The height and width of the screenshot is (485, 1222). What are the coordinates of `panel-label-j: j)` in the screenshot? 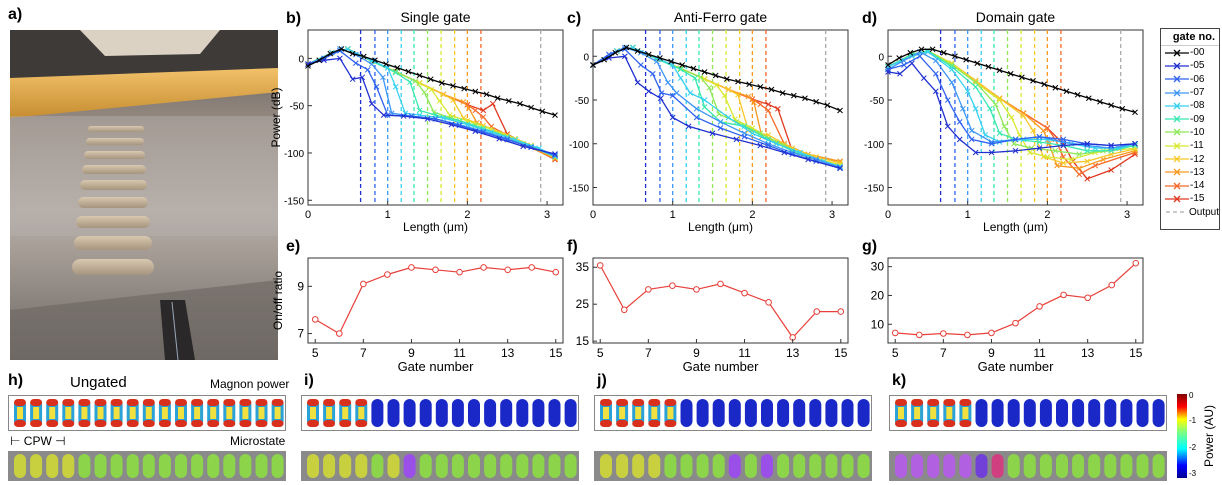 It's located at (602, 380).